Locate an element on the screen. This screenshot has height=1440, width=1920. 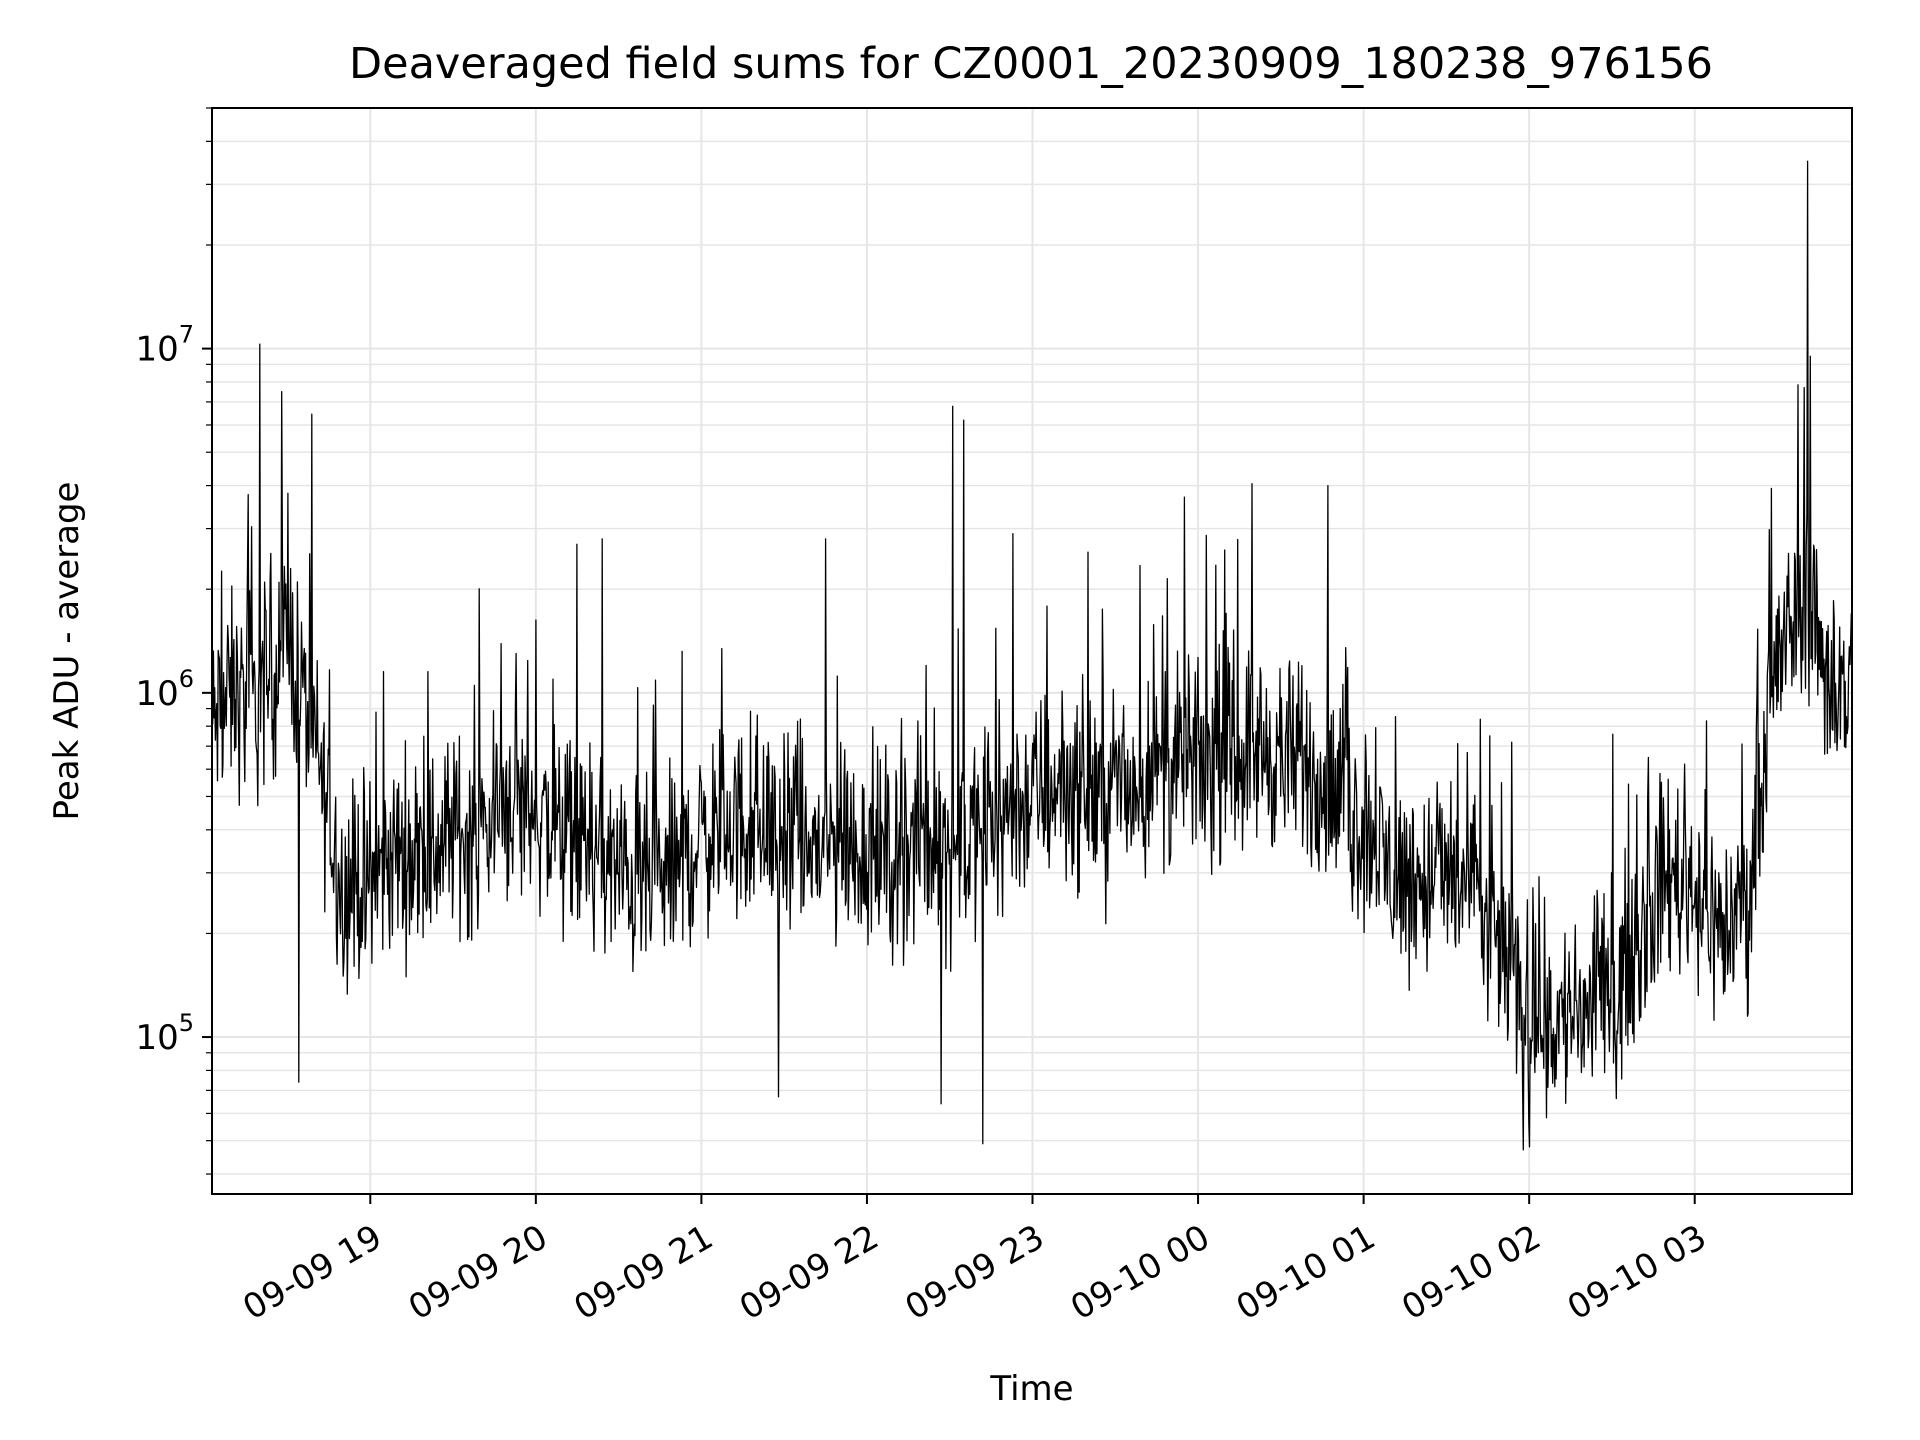
y-axis-label: Peak ADU - average is located at coordinates (67, 651).